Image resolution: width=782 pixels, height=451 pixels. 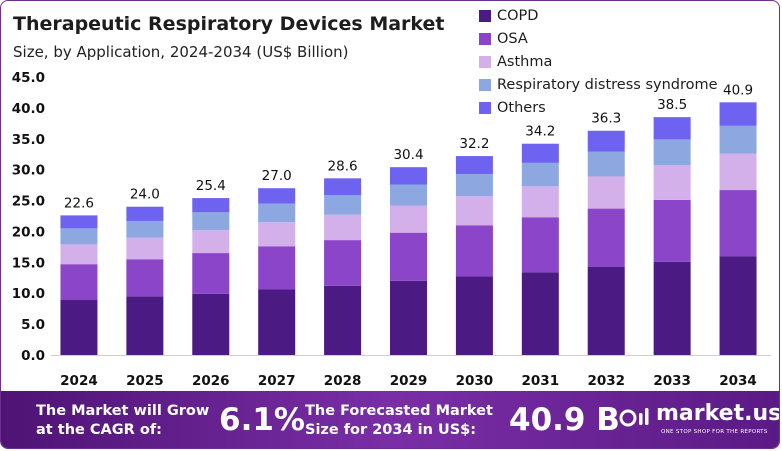 I want to click on total-label-2034: 40.9, so click(x=738, y=90).